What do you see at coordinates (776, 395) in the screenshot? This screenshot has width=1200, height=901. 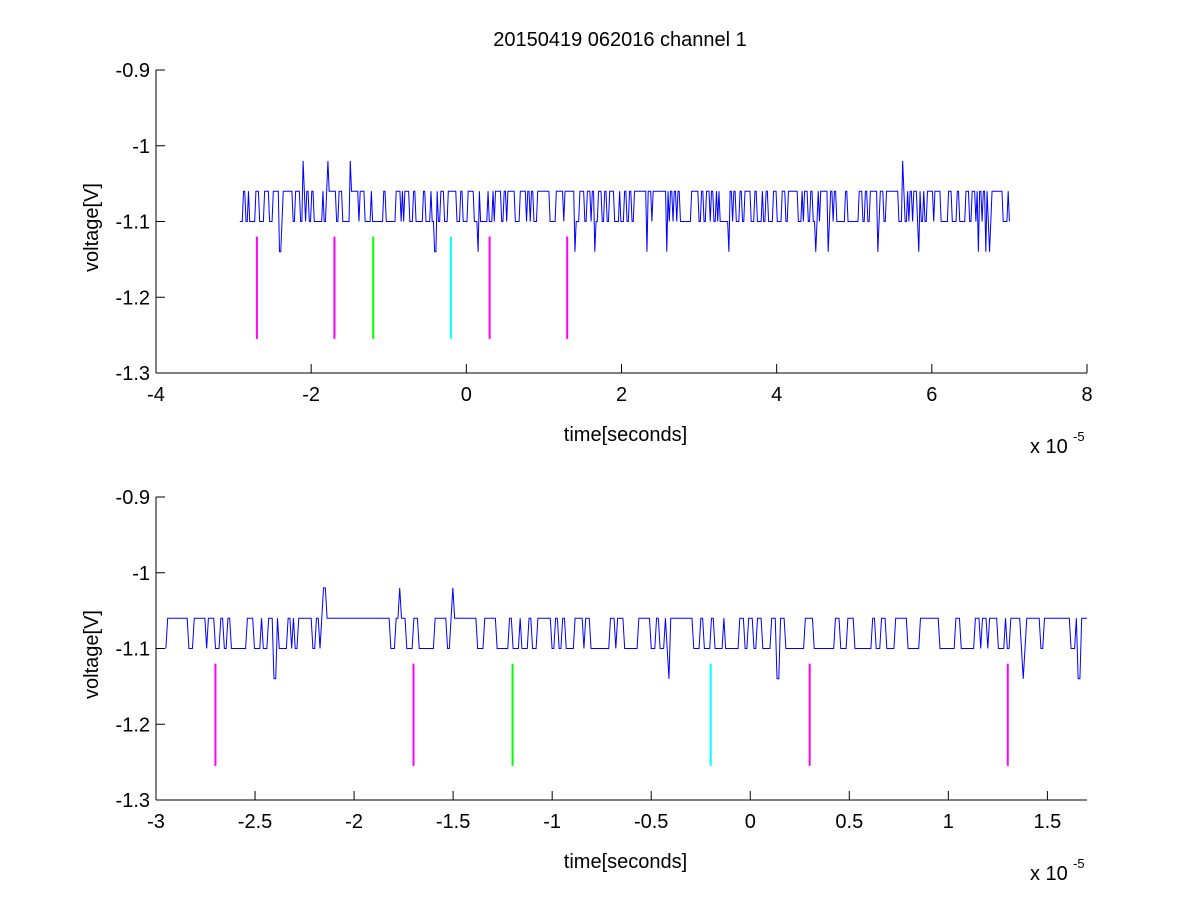 I see `x-tick-label: 4` at bounding box center [776, 395].